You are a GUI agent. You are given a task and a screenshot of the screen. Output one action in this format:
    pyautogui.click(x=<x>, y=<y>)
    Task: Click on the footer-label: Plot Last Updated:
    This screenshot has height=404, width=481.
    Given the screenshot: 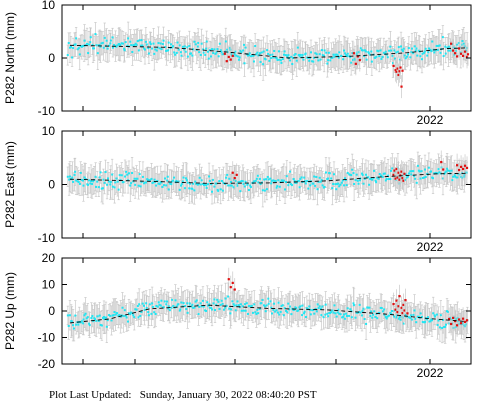 What is the action you would take?
    pyautogui.click(x=90, y=395)
    